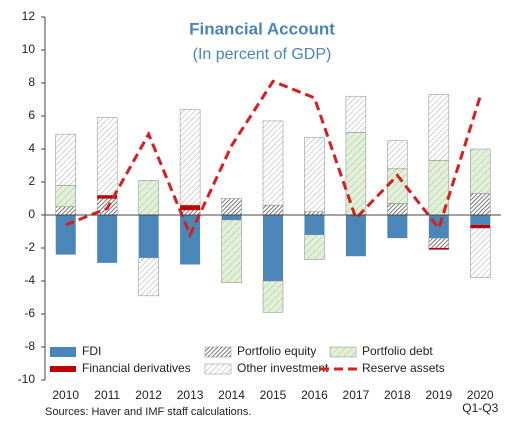  Describe the element at coordinates (31, 148) in the screenshot. I see `y-tick-label: 4` at that location.